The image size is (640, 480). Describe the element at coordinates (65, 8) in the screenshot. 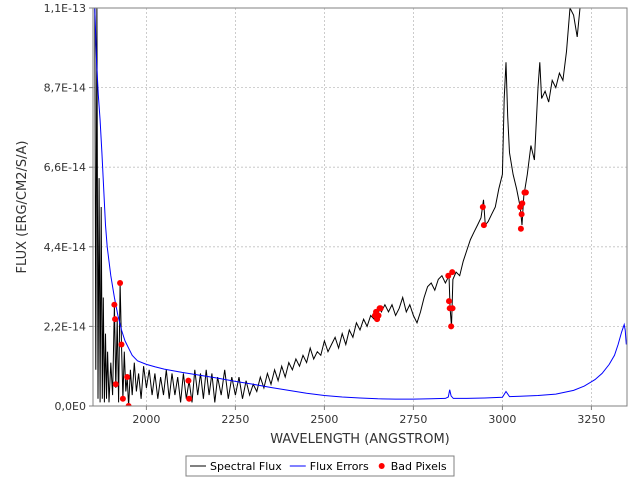

I see `y-tick-label: 1,1E-13` at that location.